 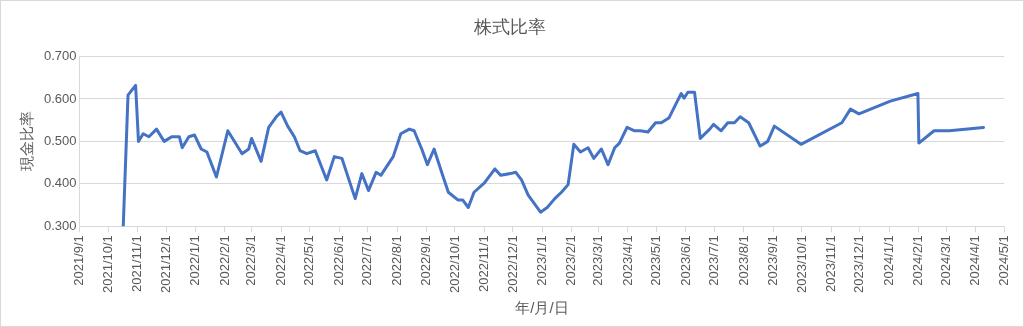 What do you see at coordinates (27, 141) in the screenshot?
I see `y-axis-title: 現金比率` at bounding box center [27, 141].